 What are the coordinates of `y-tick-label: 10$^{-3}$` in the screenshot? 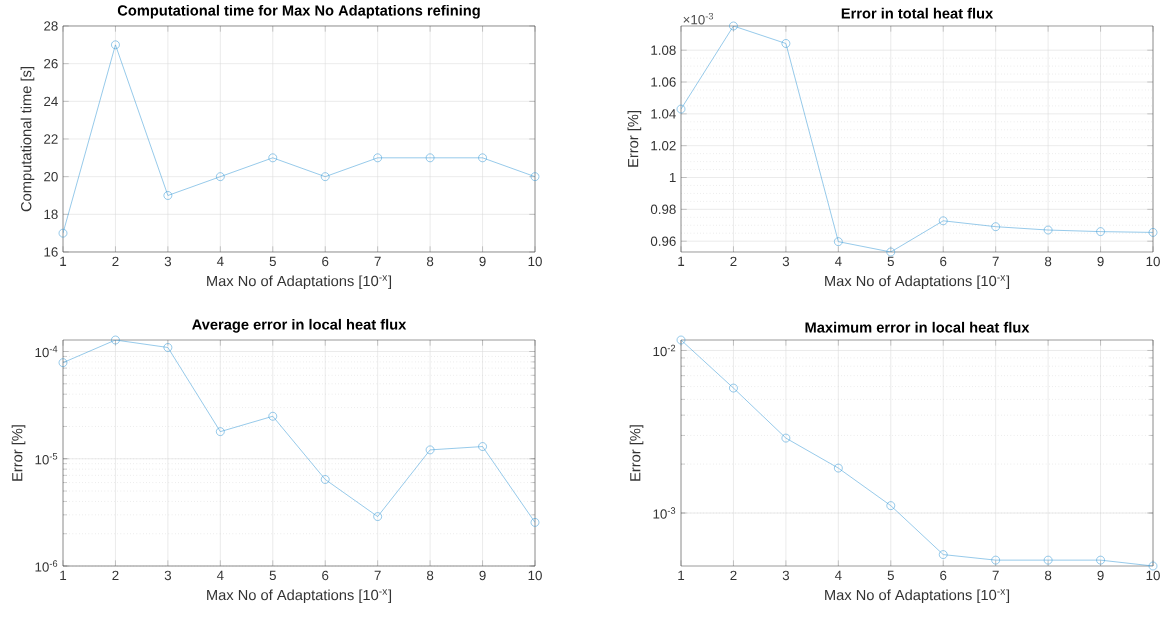 It's located at (664, 513).